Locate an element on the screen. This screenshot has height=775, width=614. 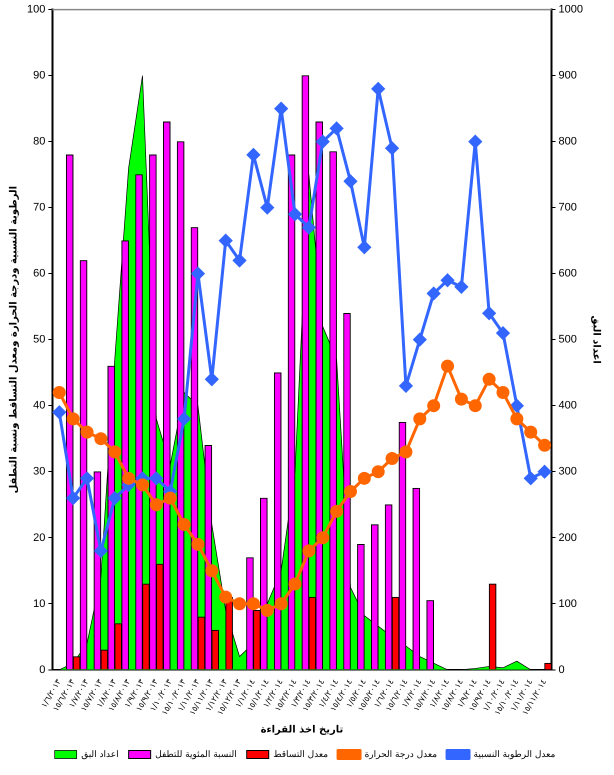
y-tick-label: 80 is located at coordinates (39, 142).